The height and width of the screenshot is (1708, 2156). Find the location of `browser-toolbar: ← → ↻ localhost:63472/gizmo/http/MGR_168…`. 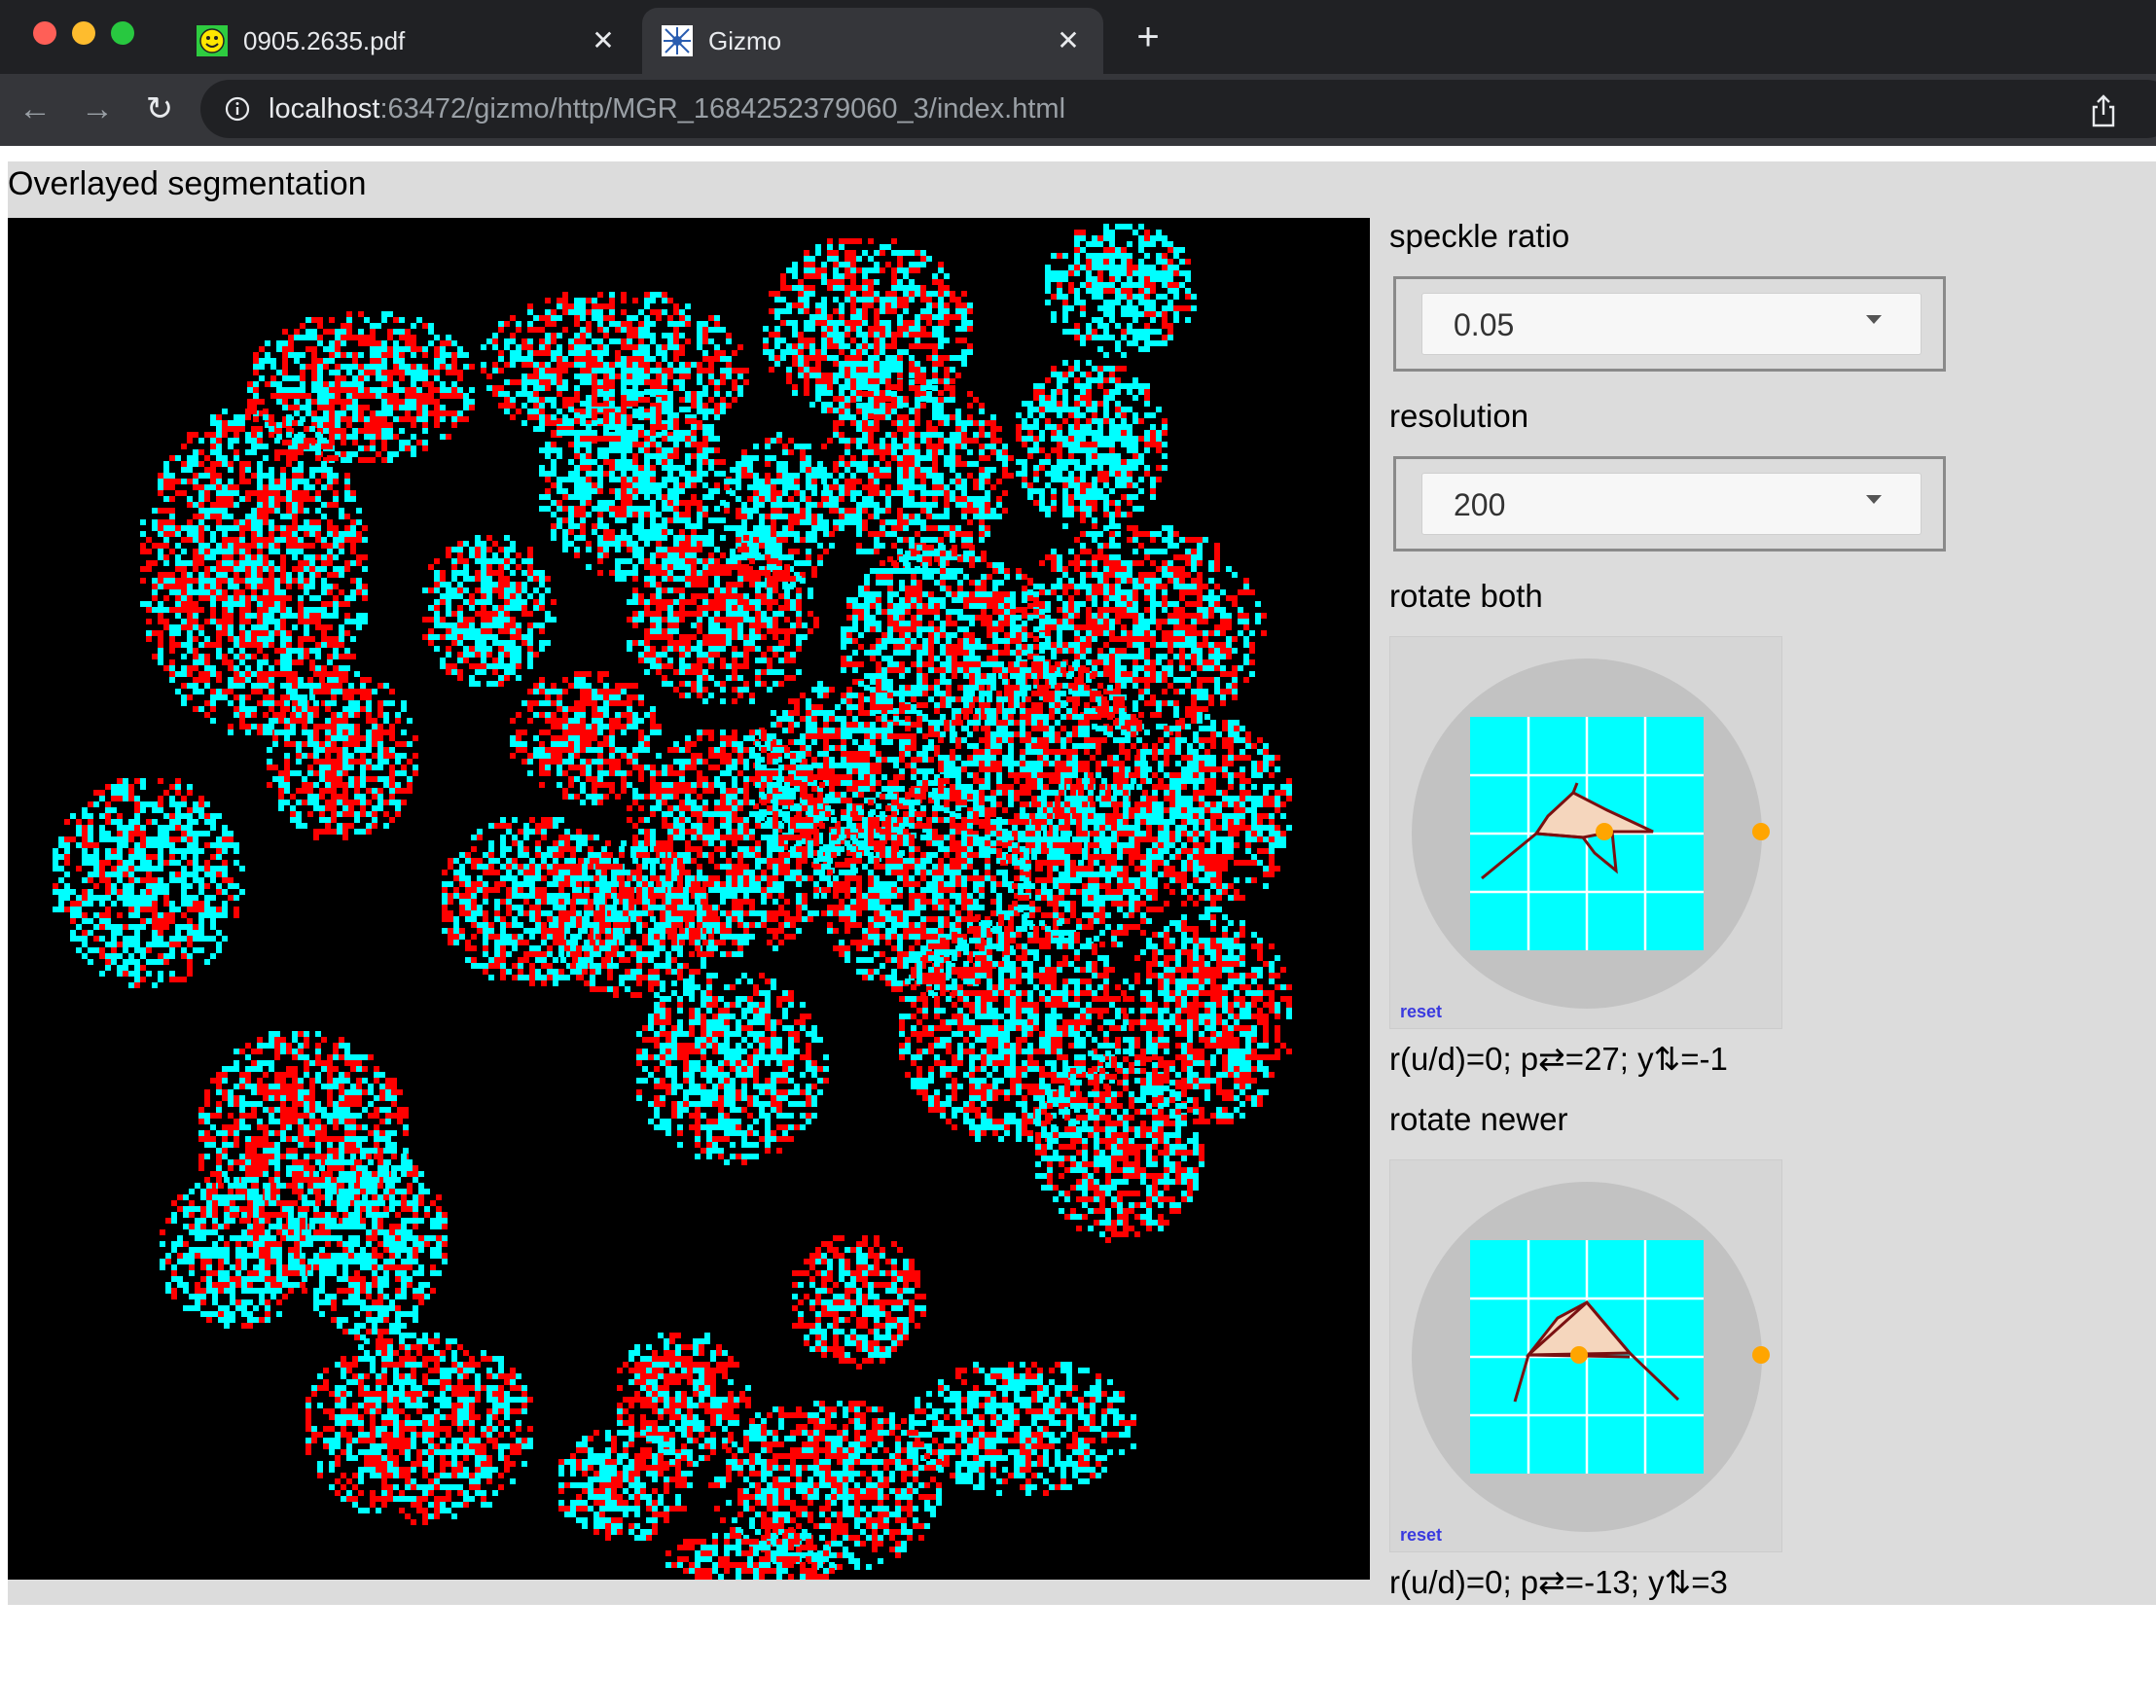

browser-toolbar: ← → ↻ localhost:63472/gizmo/http/MGR_168… is located at coordinates (1078, 110).